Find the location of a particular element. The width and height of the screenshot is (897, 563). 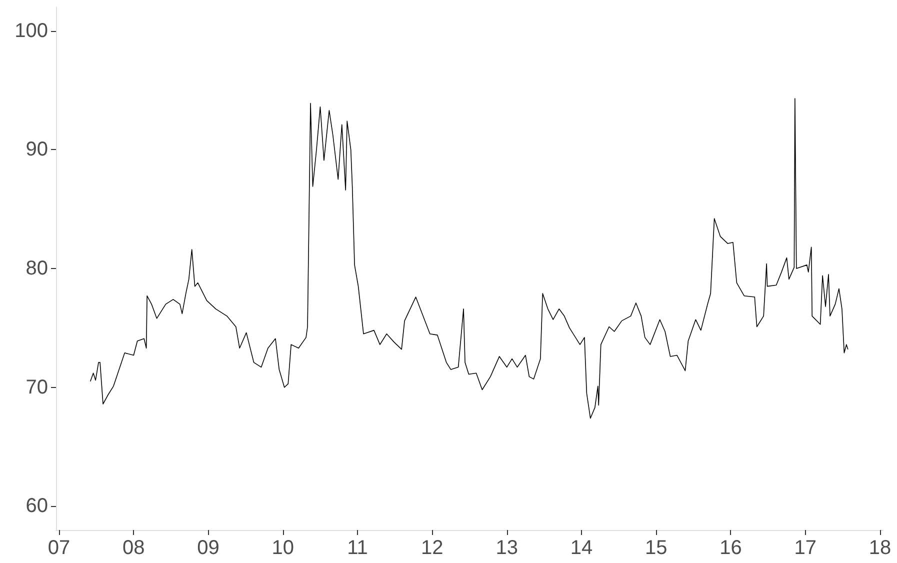

x-tick-label: 07 is located at coordinates (59, 548).